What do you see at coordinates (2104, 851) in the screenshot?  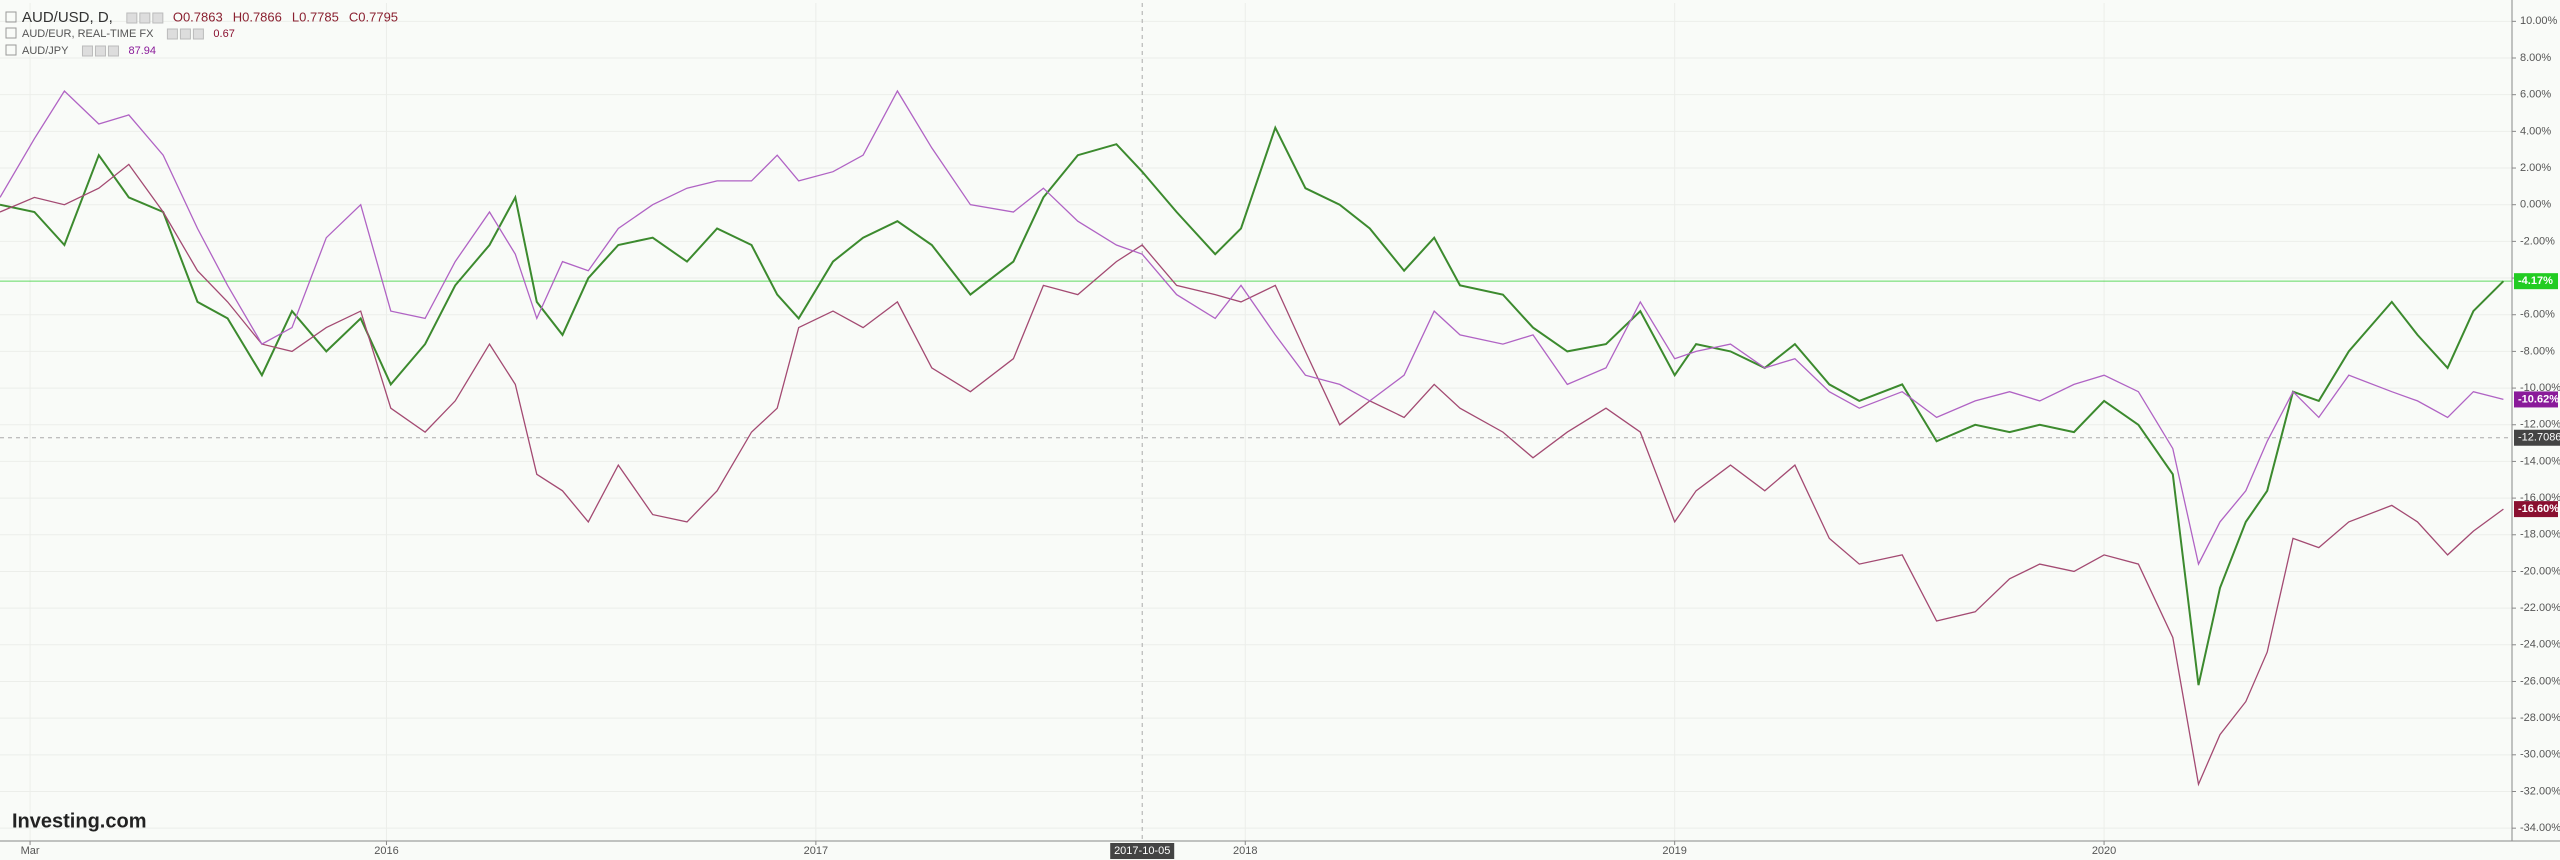 I see `x-tick-label: 2020` at bounding box center [2104, 851].